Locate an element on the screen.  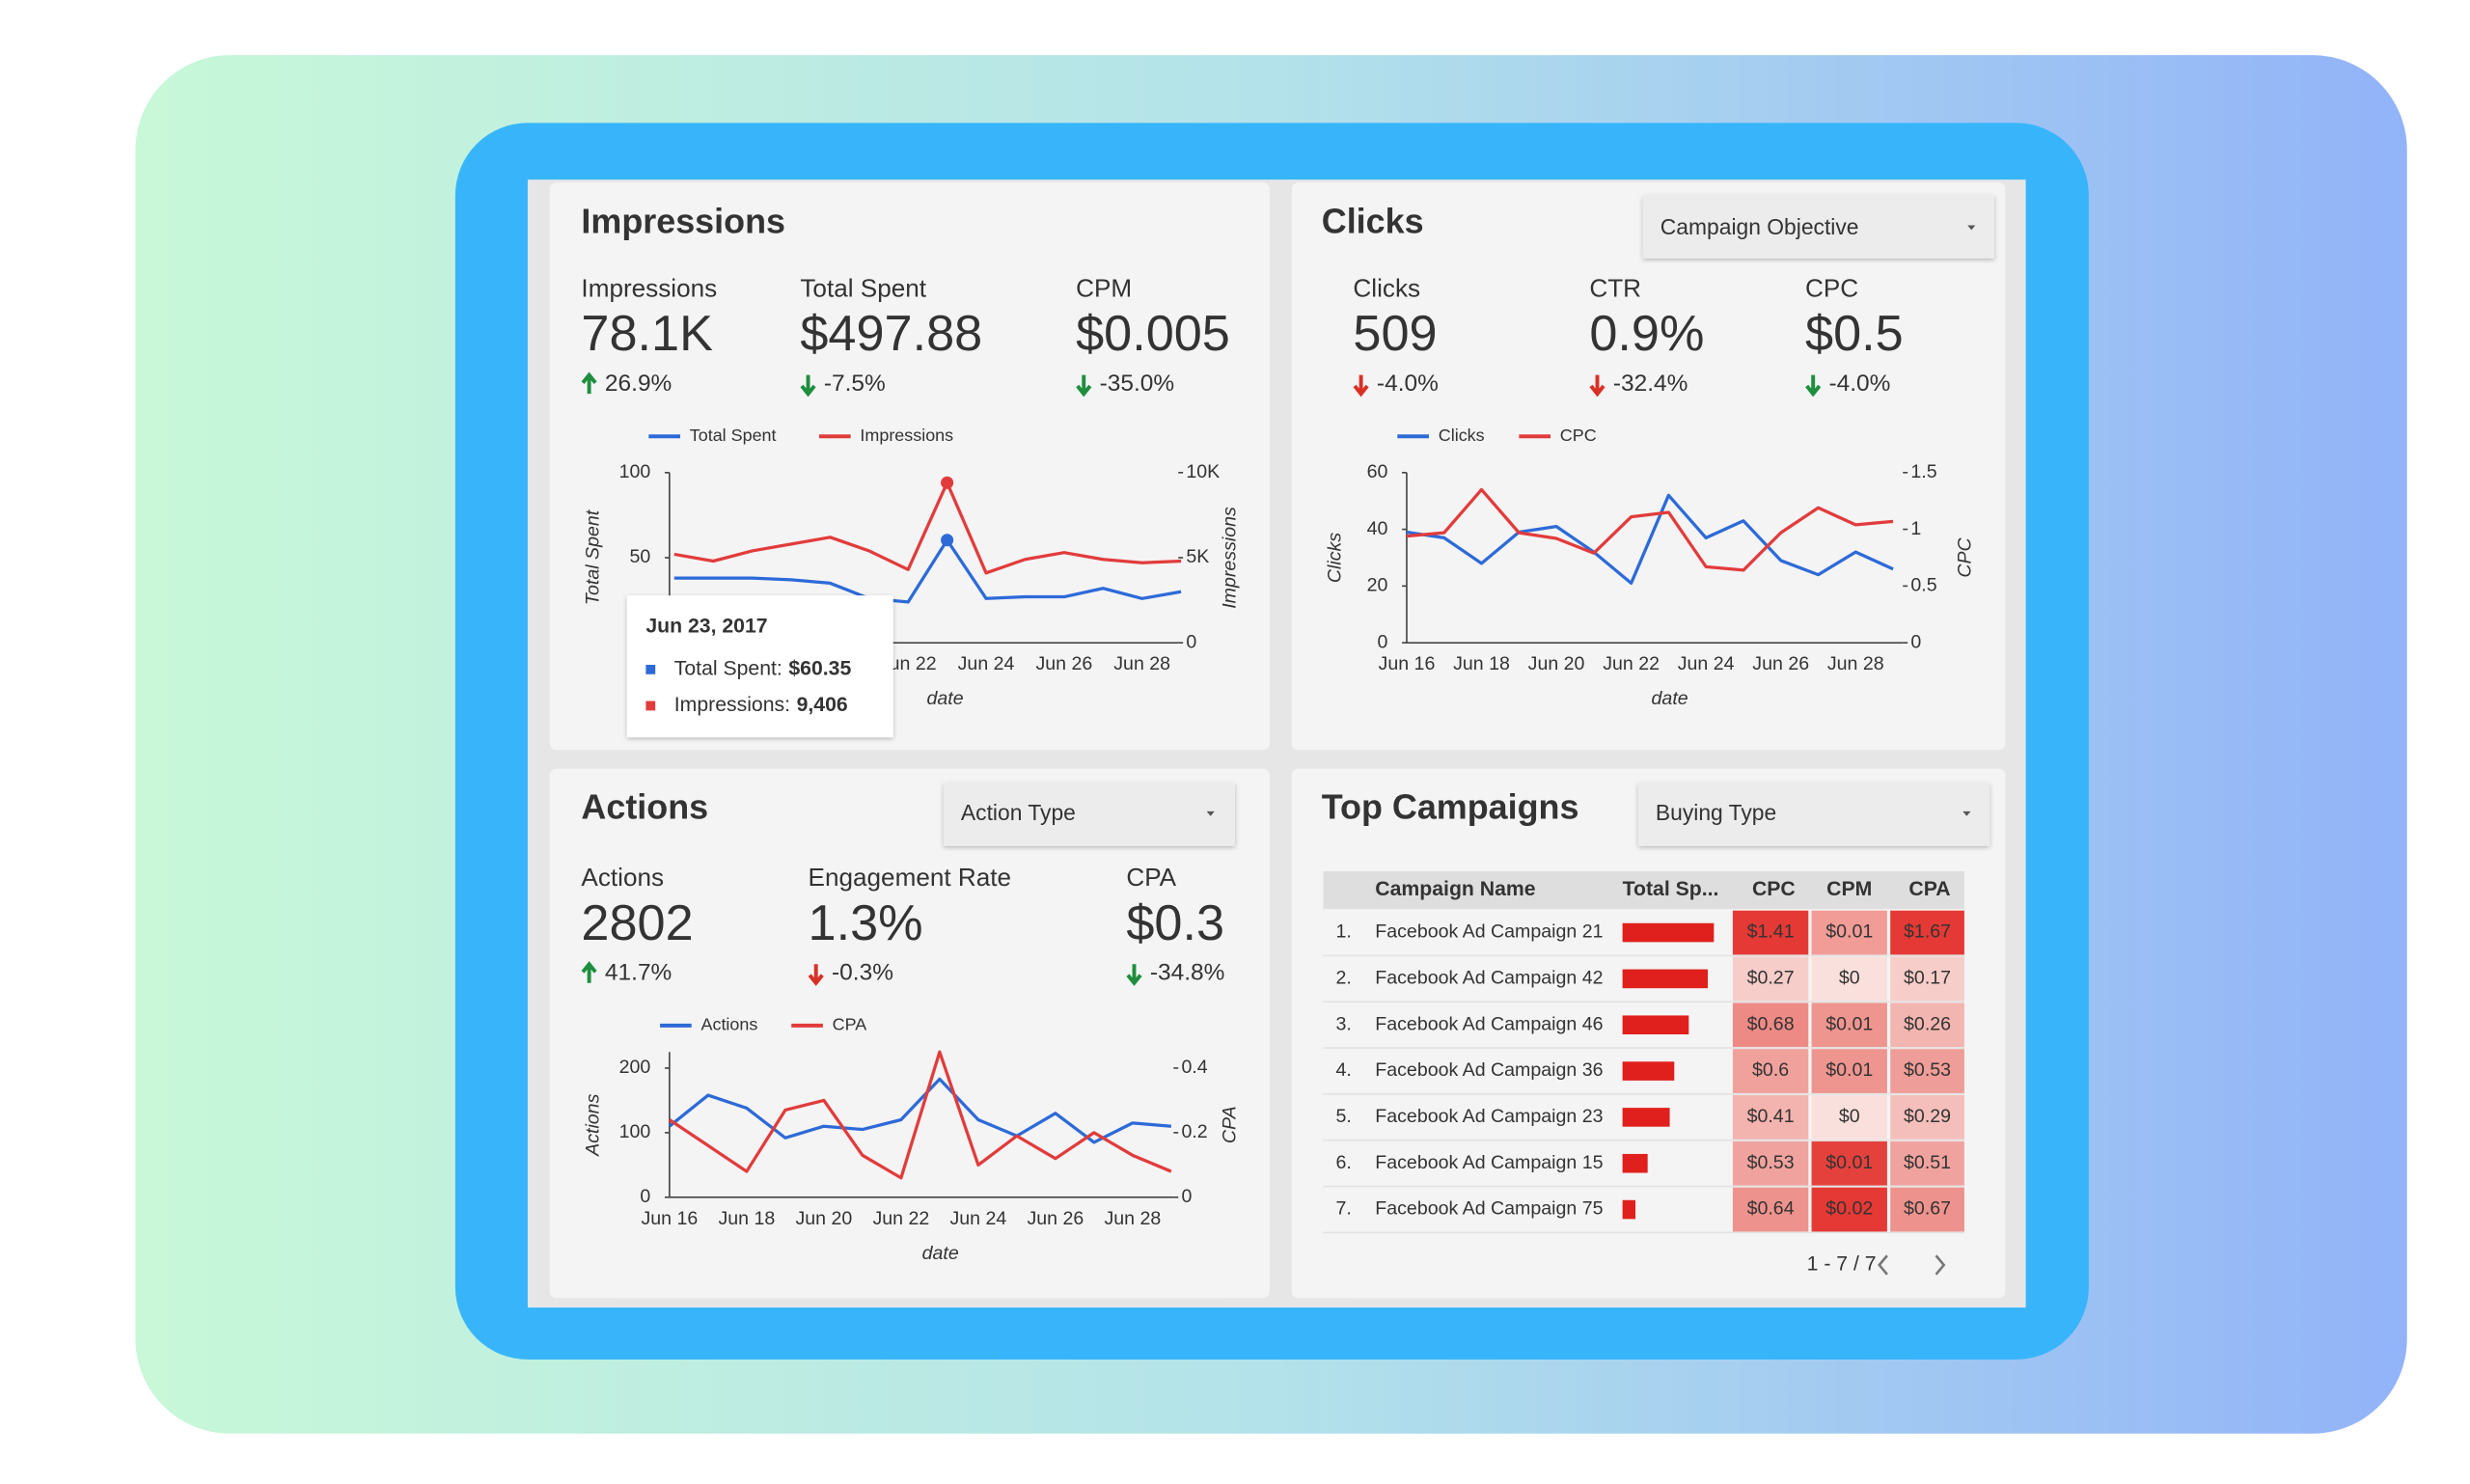
table-header-bg is located at coordinates (1643, 890).